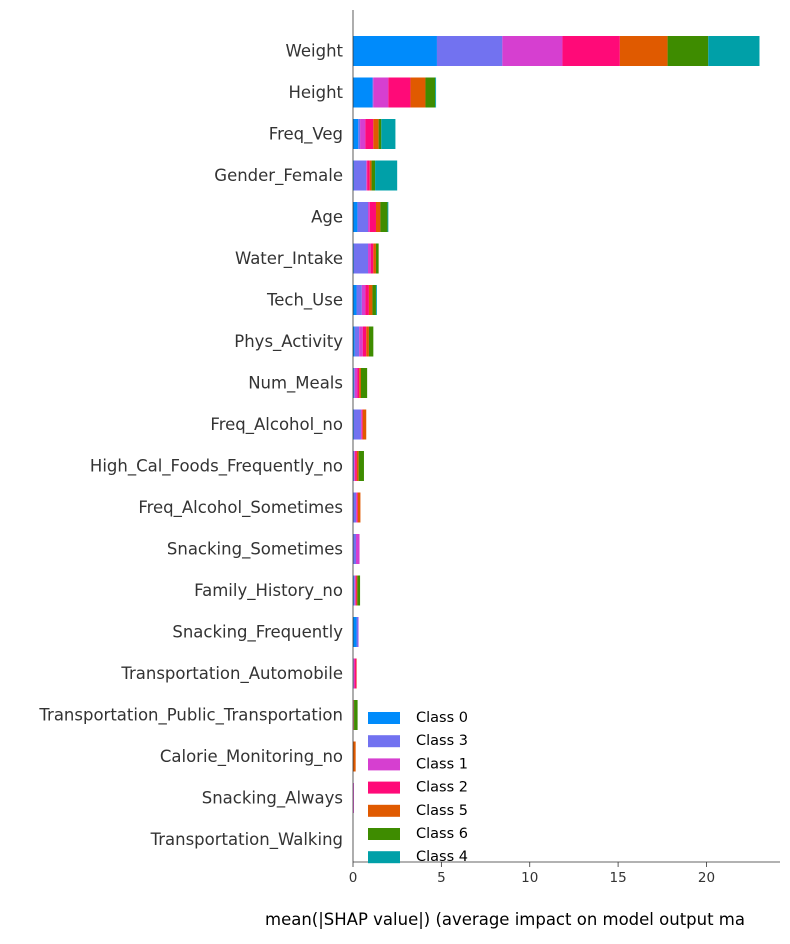 This screenshot has height=944, width=790. What do you see at coordinates (288, 342) in the screenshot?
I see `y-tick-label: Phys_Activity` at bounding box center [288, 342].